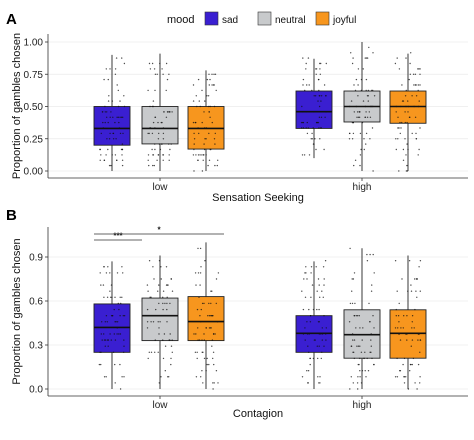  Describe the element at coordinates (34, 75) in the screenshot. I see `y-tick-label: 0.75` at that location.